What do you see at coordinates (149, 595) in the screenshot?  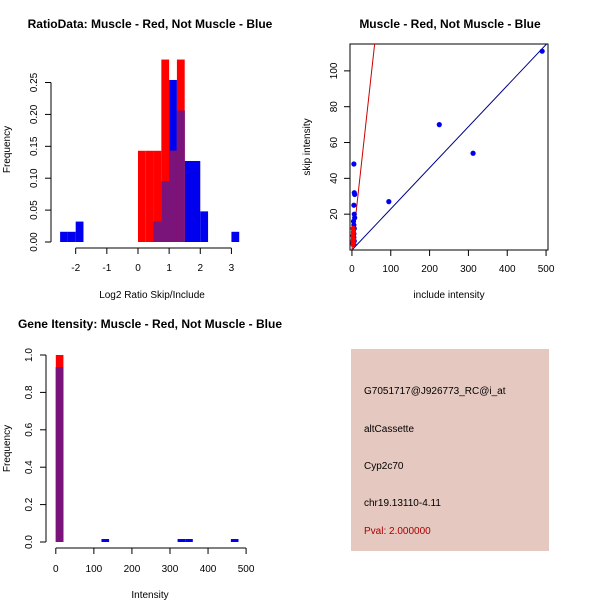 I see `intensity_hist-xlabel: Intensity` at bounding box center [149, 595].